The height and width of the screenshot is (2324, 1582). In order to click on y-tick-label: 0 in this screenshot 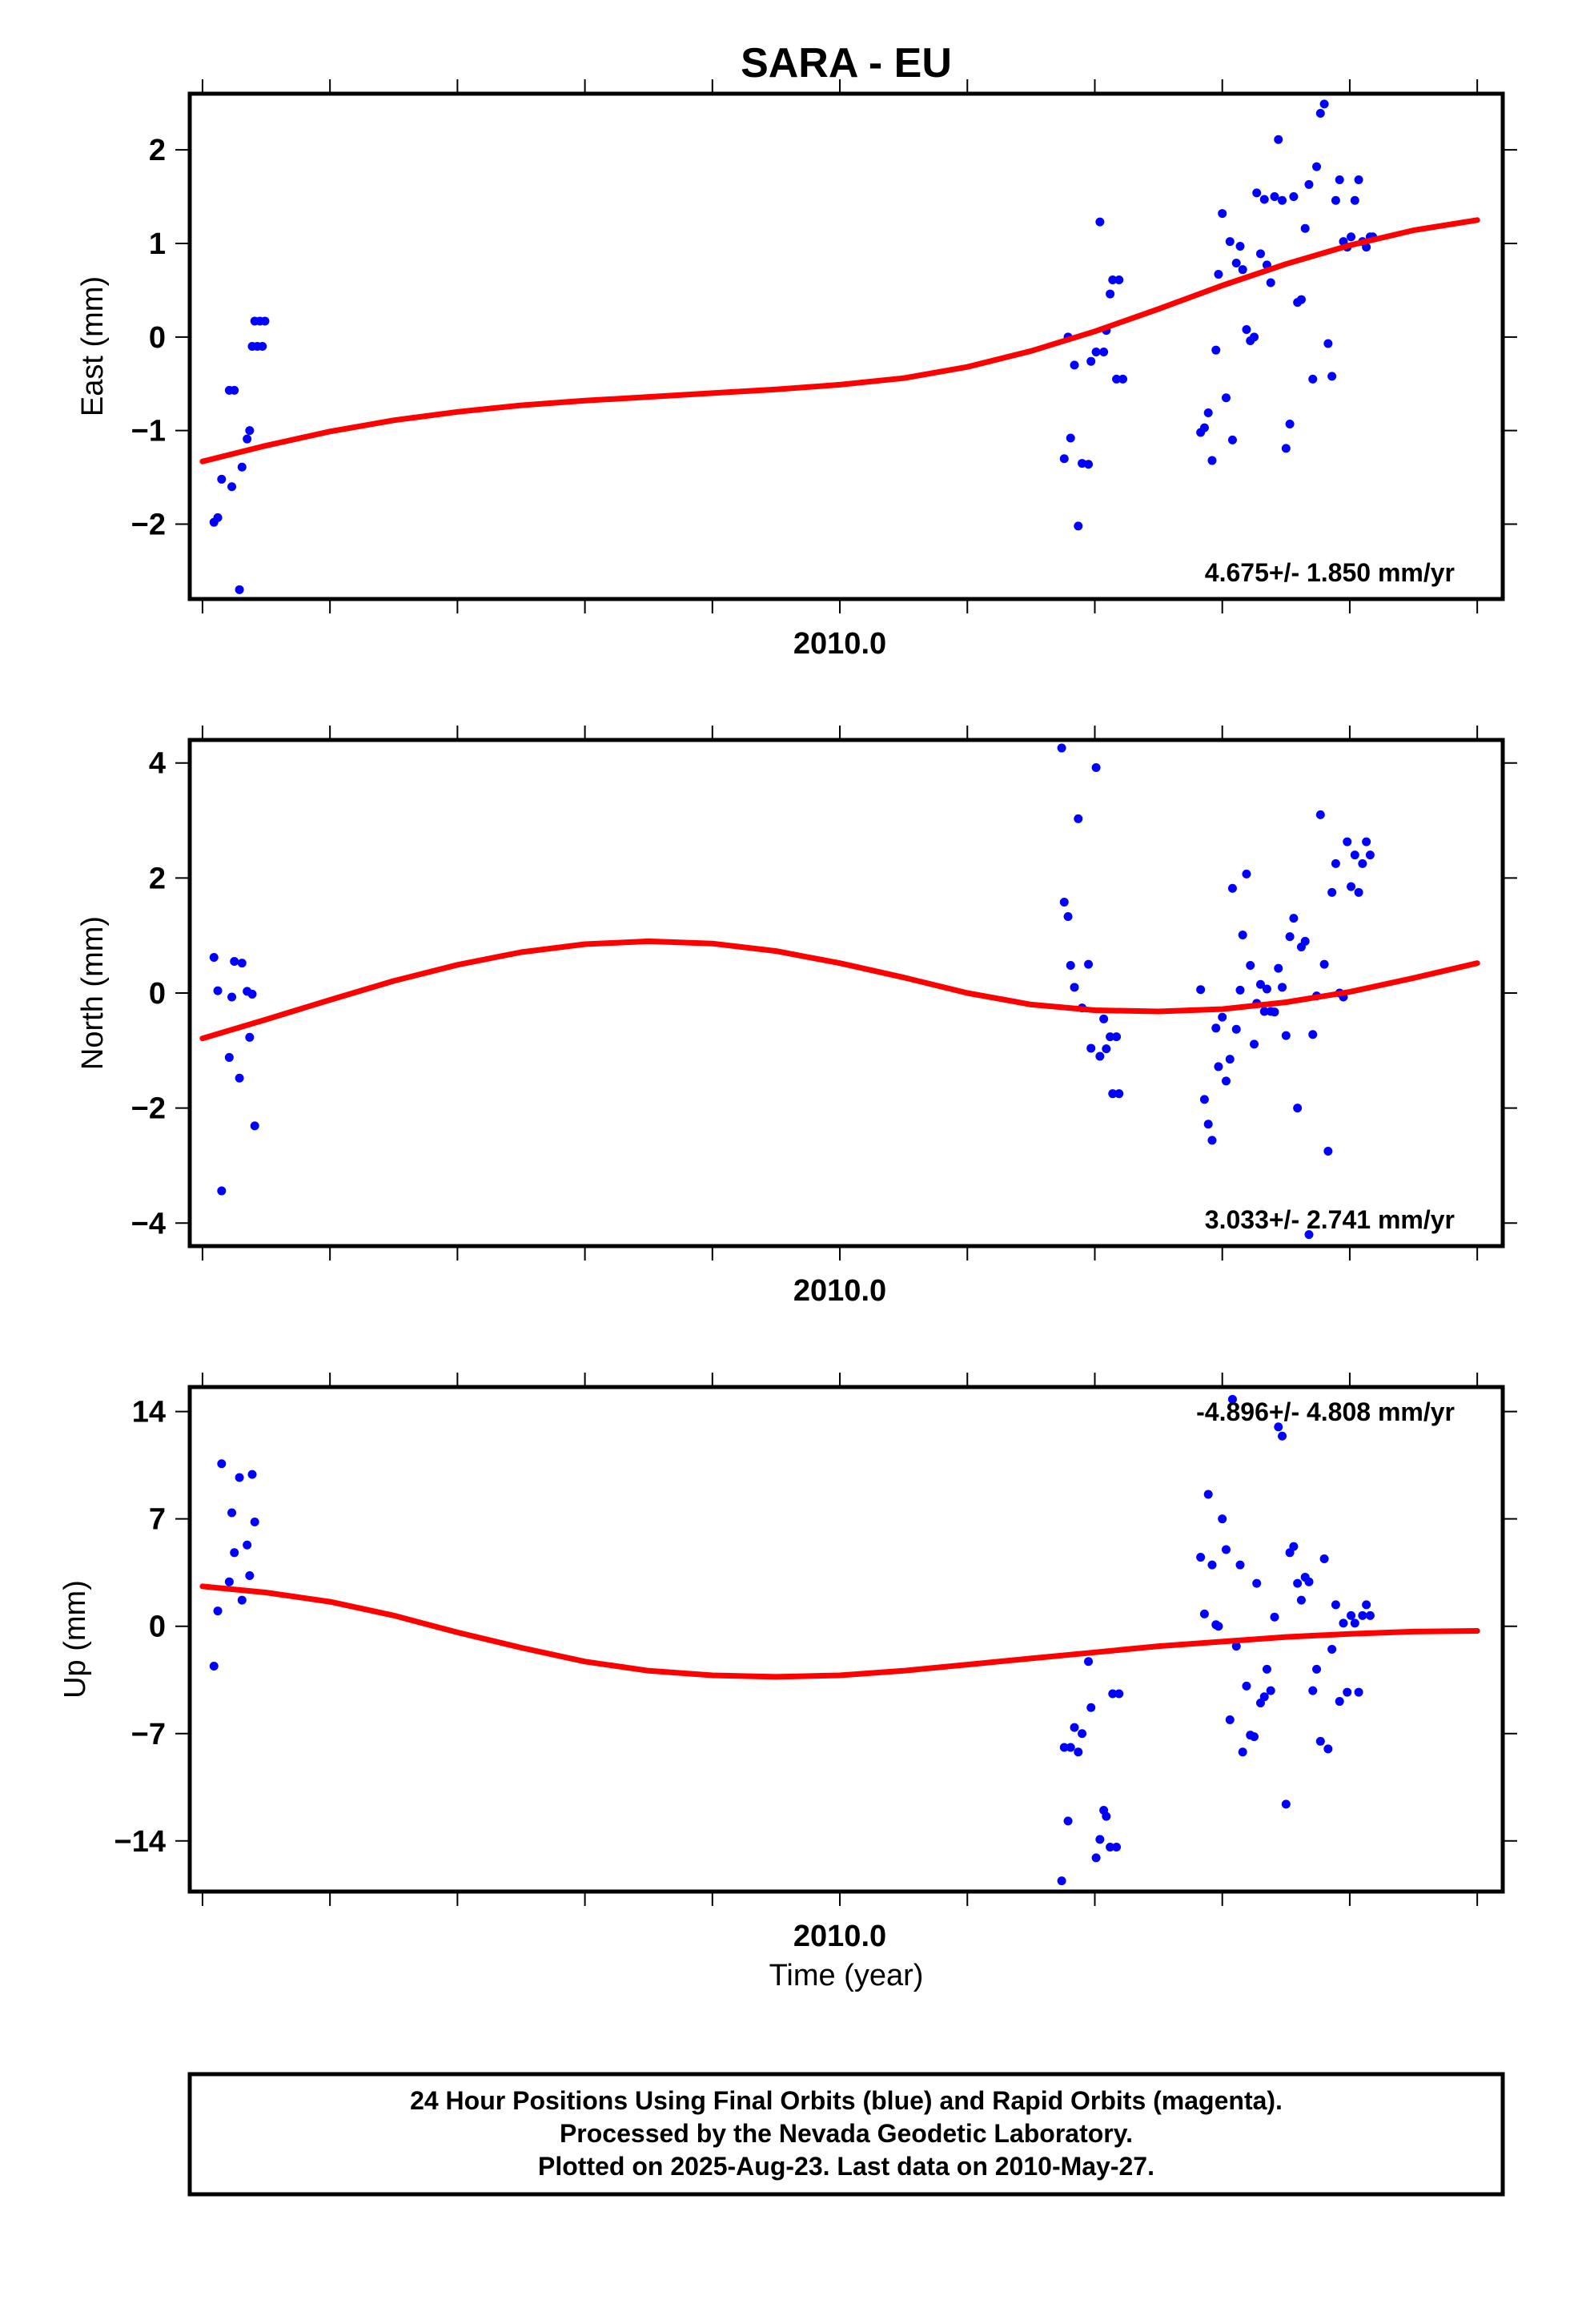, I will do `click(157, 994)`.